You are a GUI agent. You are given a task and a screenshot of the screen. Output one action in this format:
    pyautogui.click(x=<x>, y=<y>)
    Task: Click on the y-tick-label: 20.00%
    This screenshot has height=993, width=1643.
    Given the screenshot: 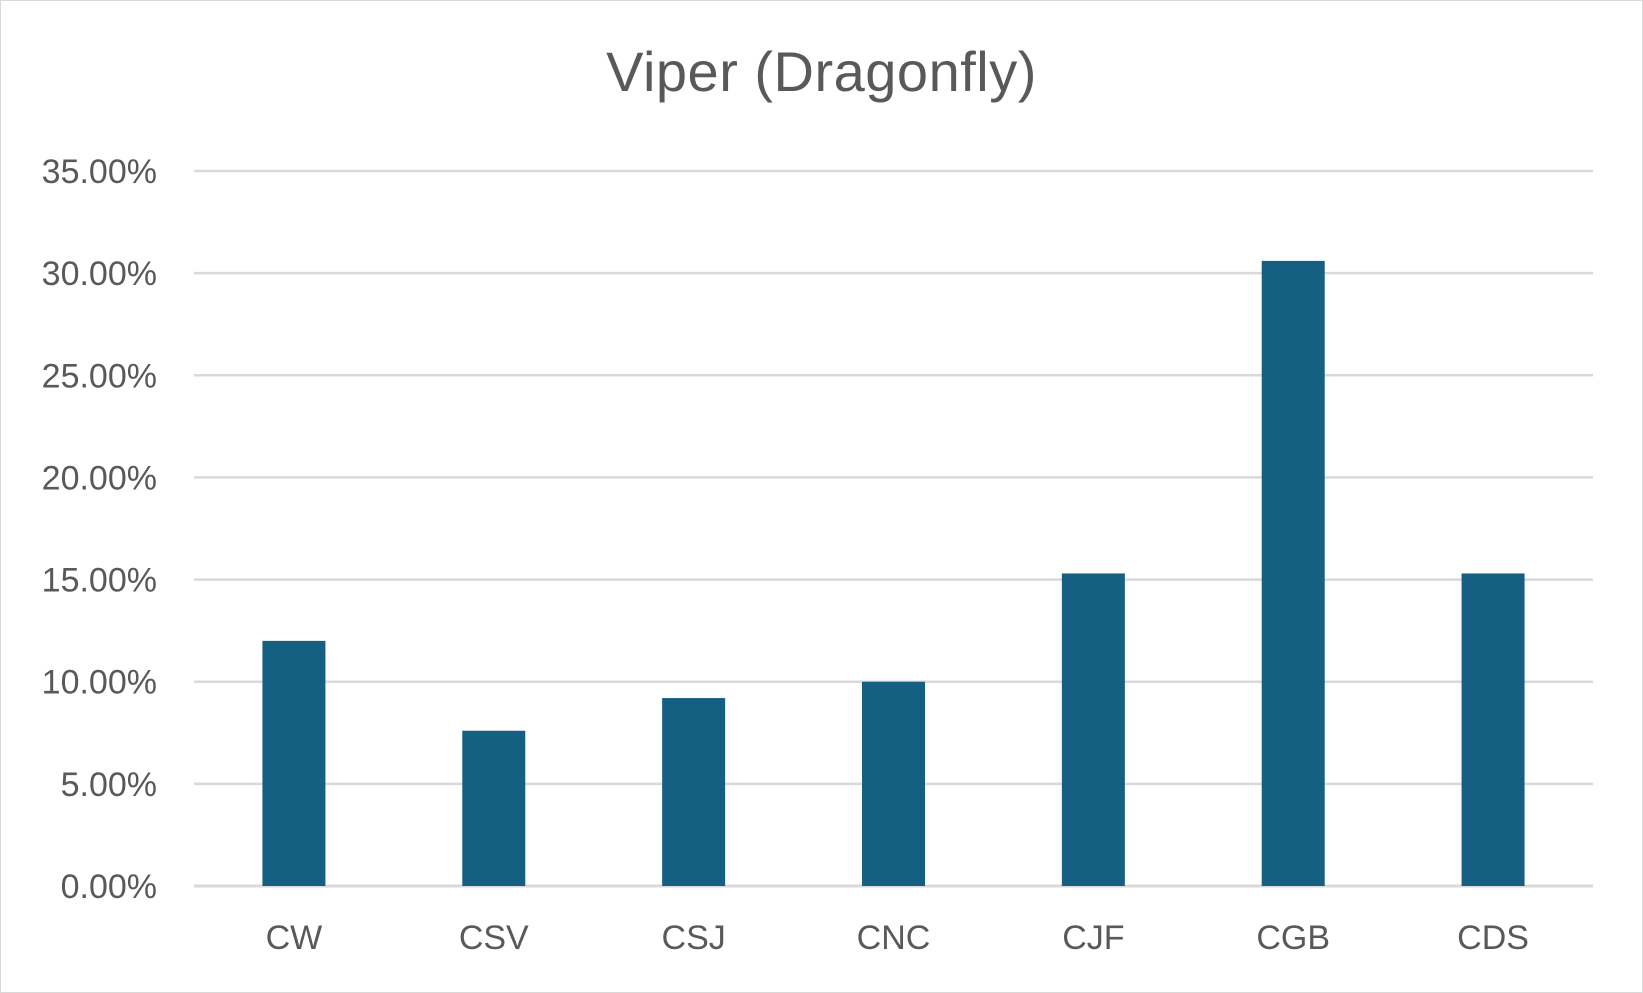 What is the action you would take?
    pyautogui.click(x=99, y=478)
    